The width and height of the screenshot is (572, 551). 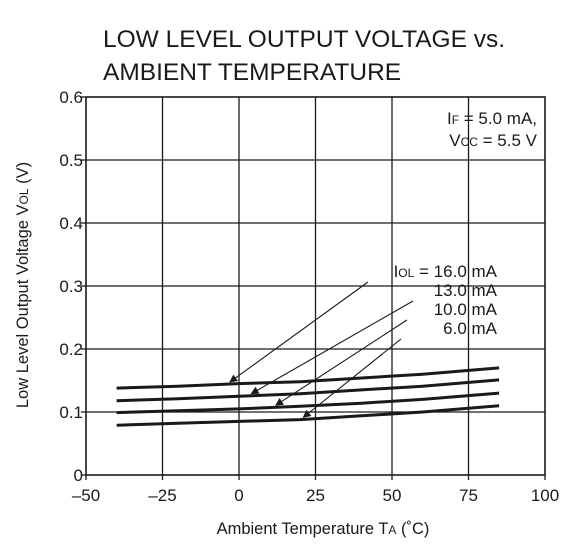 I want to click on conditions-annotation: IF = 5.0 mA, VCC = 5.5 V, so click(x=492, y=129).